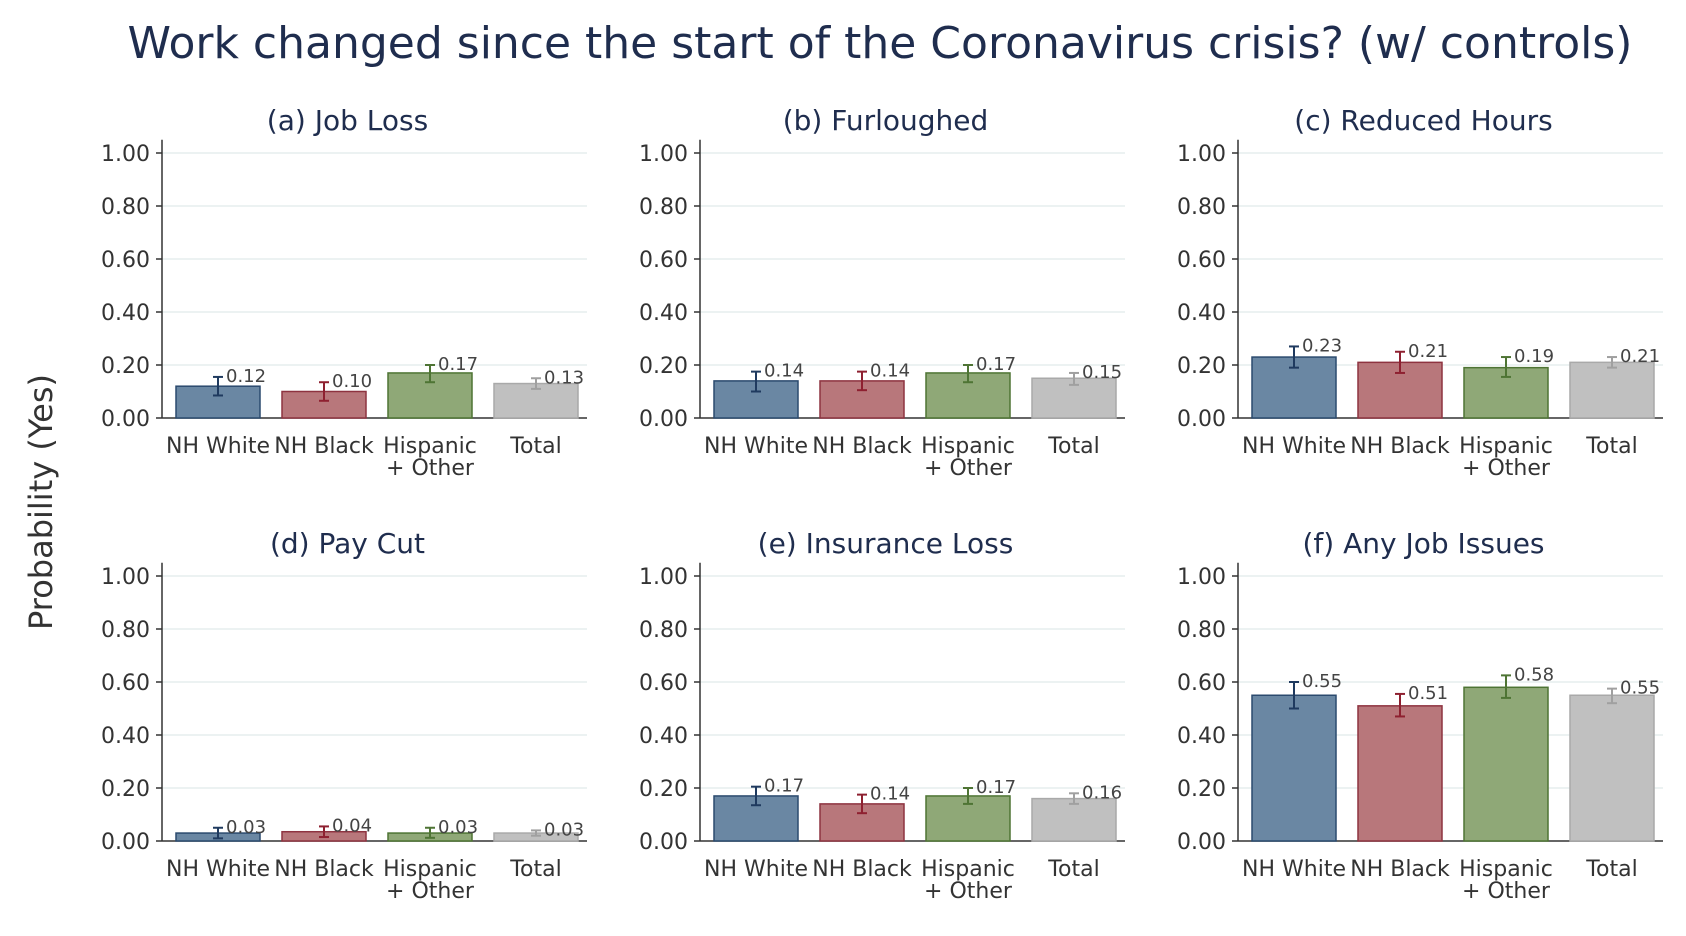 This screenshot has width=1686, height=936. I want to click on bar-nh-black, so click(1400, 773).